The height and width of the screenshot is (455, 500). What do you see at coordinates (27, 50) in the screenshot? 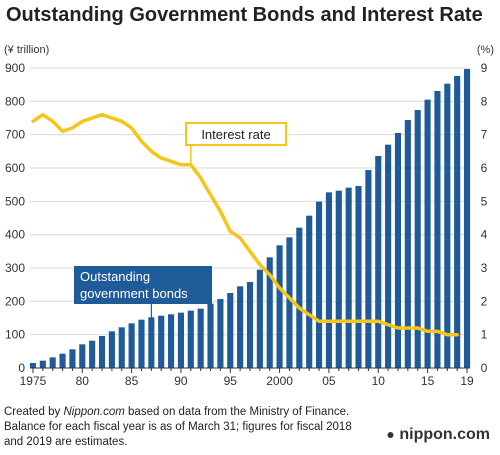
I see `left-axis-unit: (¥ trillion)` at bounding box center [27, 50].